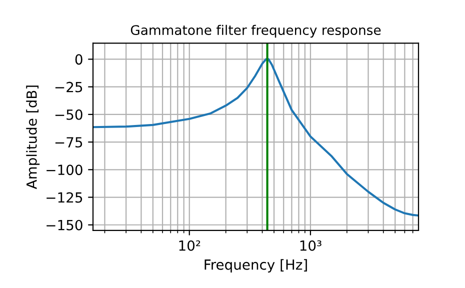 The width and height of the screenshot is (465, 288). What do you see at coordinates (33, 138) in the screenshot?
I see `y-axis-title: Amplitude [dB]` at bounding box center [33, 138].